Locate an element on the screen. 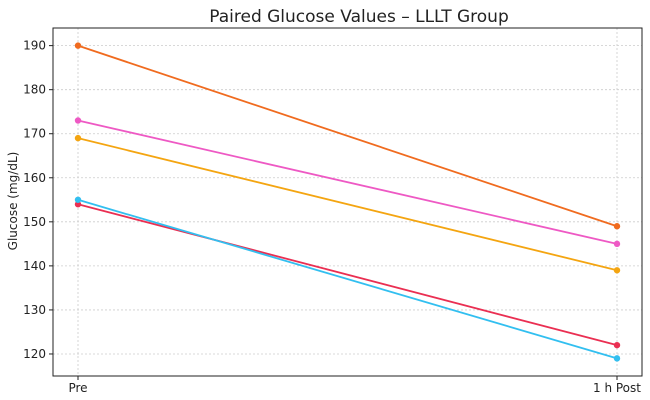 The image size is (650, 400). y-tick-label: 180 is located at coordinates (34, 90).